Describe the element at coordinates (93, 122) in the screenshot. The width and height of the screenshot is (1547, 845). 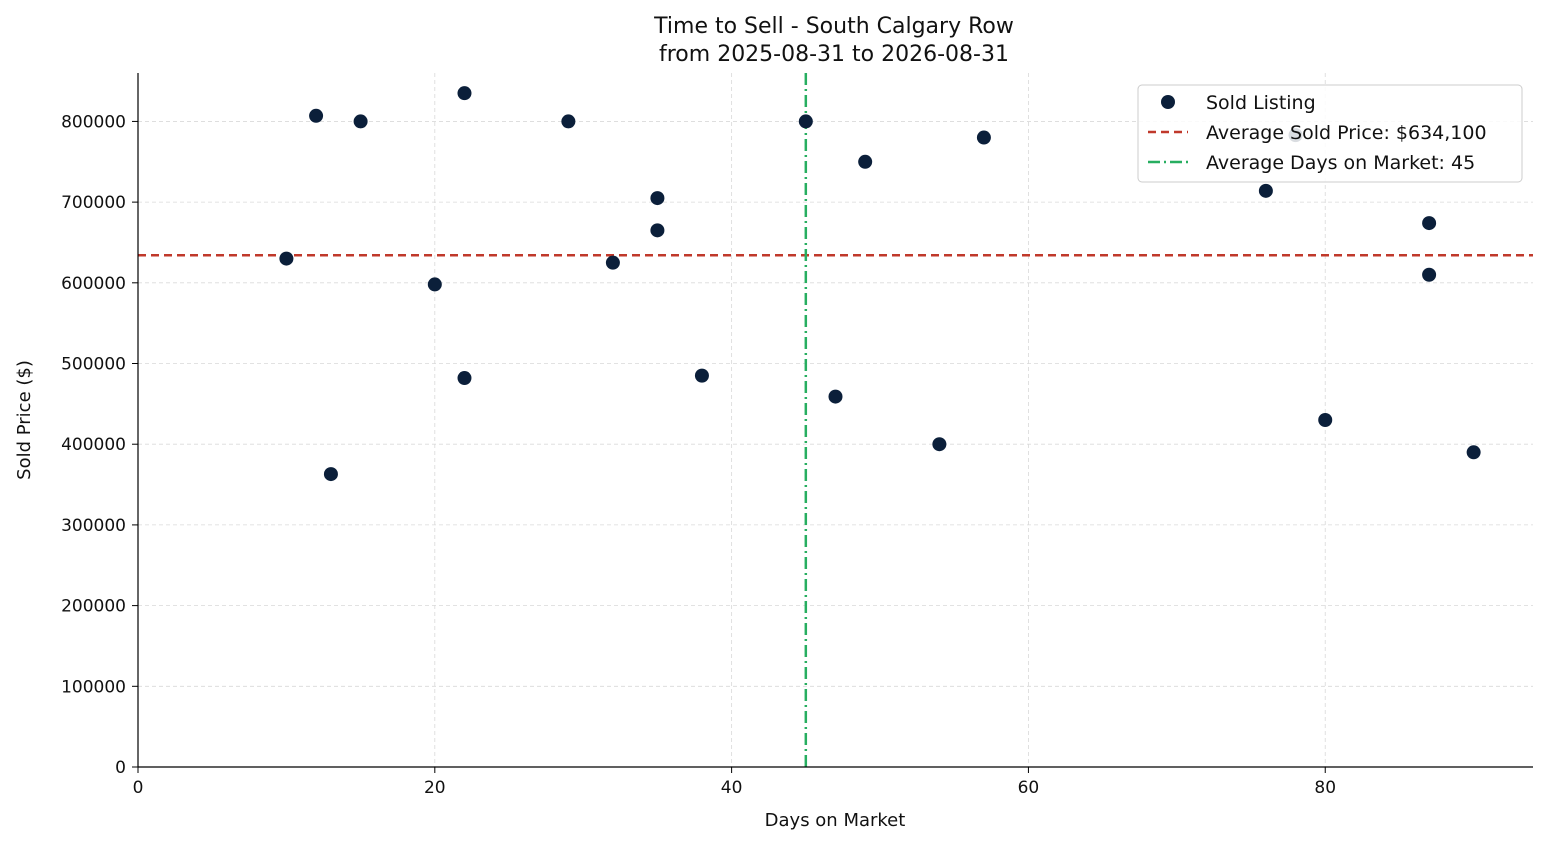
I see `y-tick-label: 800000` at that location.